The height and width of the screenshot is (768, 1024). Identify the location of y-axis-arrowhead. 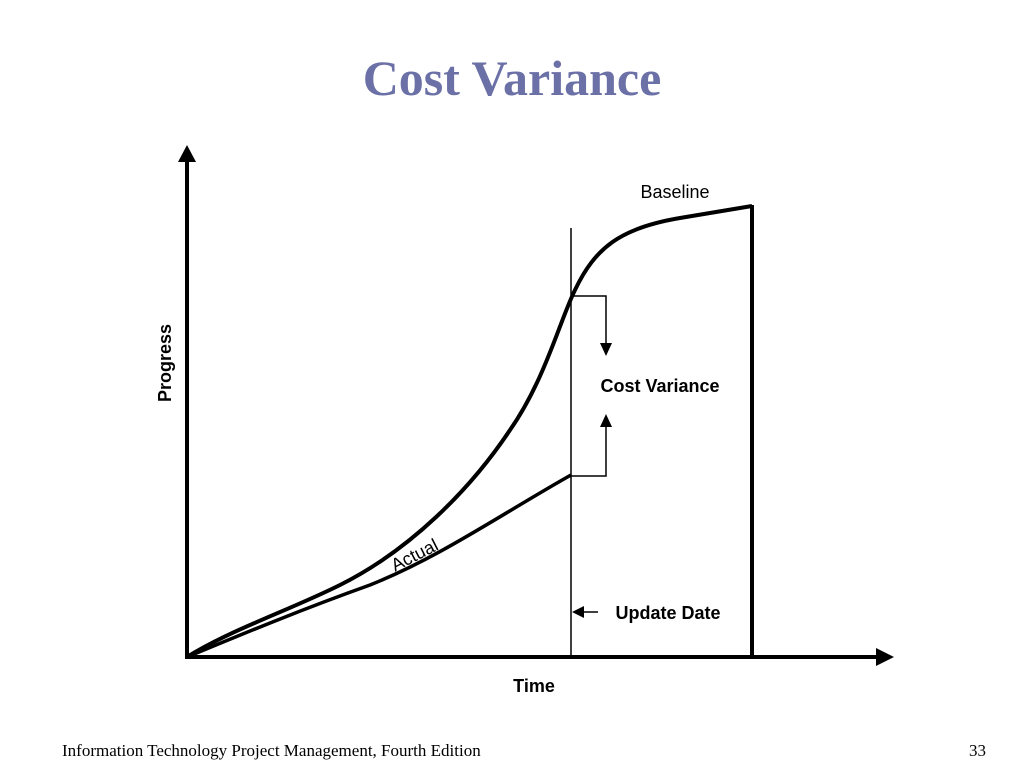
(187, 153).